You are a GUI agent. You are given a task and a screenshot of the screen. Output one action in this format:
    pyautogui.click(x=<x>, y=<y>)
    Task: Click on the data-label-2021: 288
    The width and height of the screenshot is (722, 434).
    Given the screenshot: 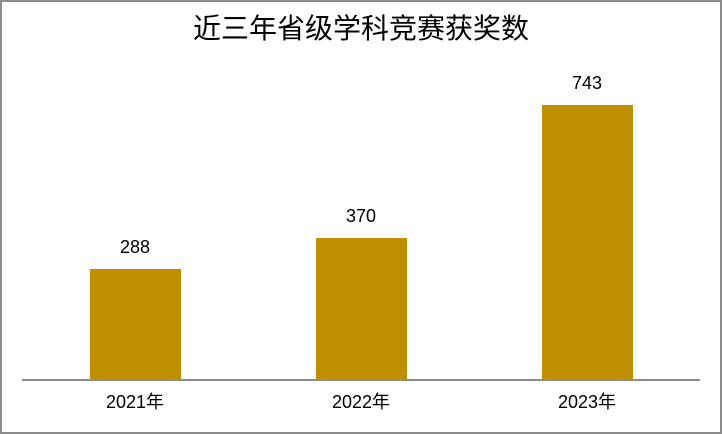 What is the action you would take?
    pyautogui.click(x=135, y=247)
    